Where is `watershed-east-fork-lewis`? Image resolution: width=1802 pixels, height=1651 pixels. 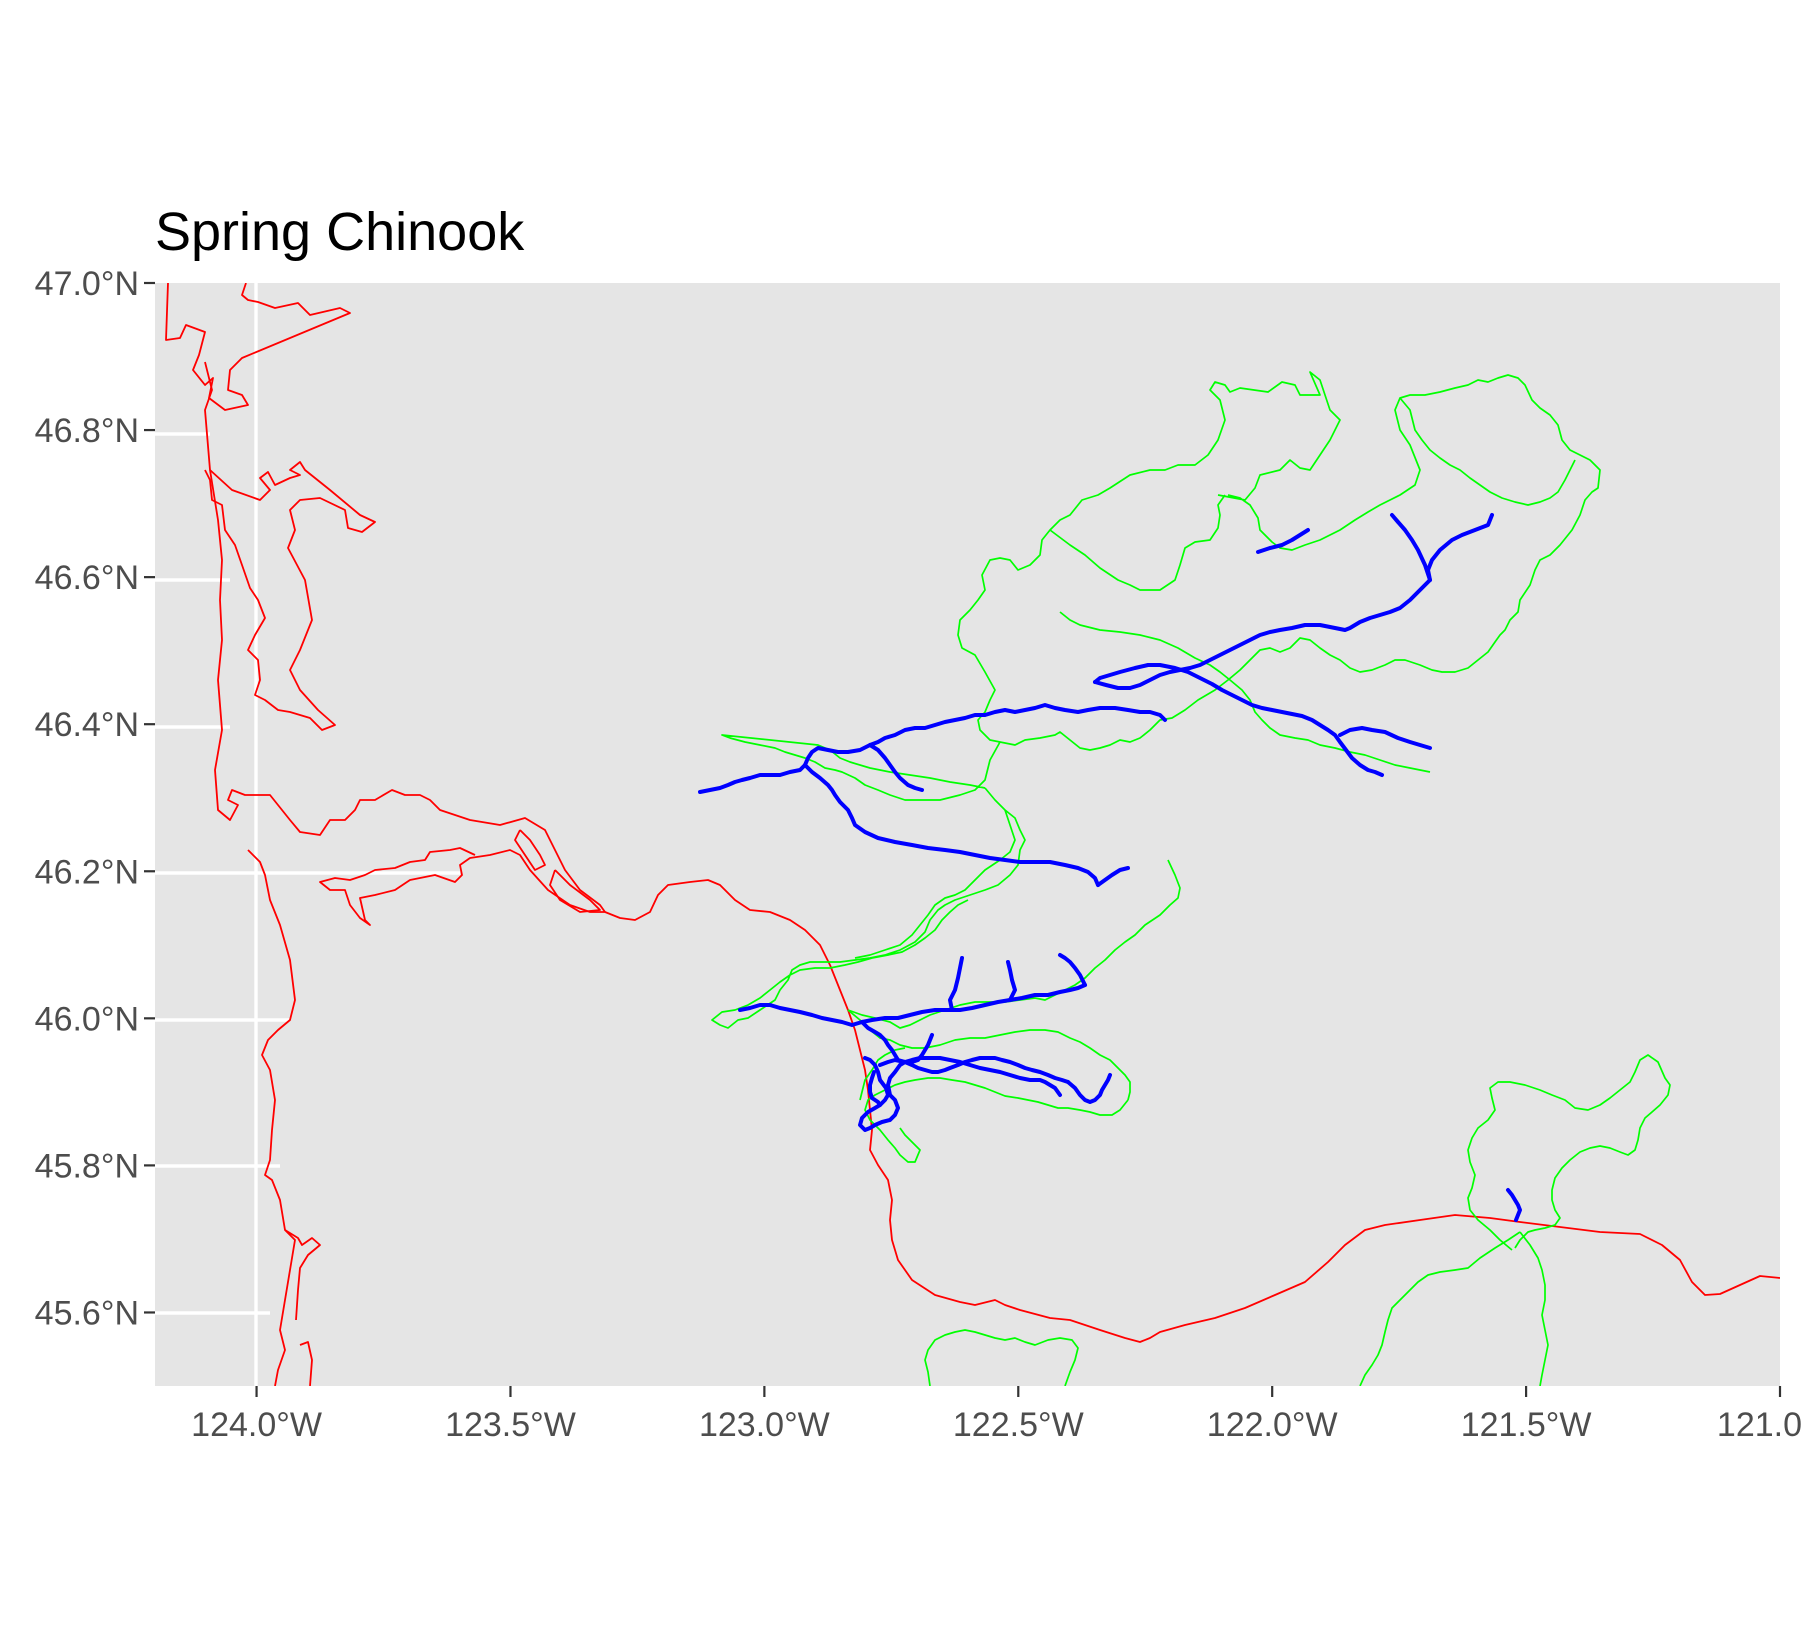
watershed-east-fork-lewis is located at coordinates (996, 1120).